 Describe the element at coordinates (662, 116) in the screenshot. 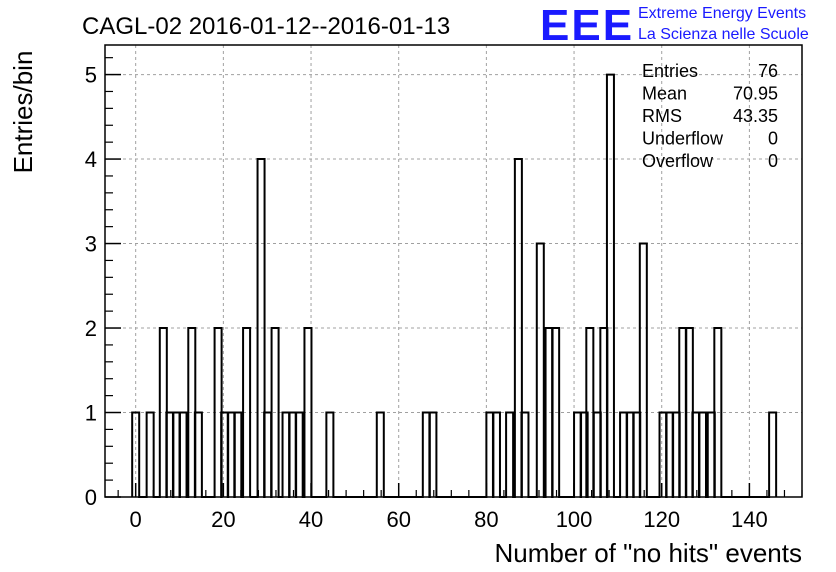

I see `stats-label: RMS` at that location.